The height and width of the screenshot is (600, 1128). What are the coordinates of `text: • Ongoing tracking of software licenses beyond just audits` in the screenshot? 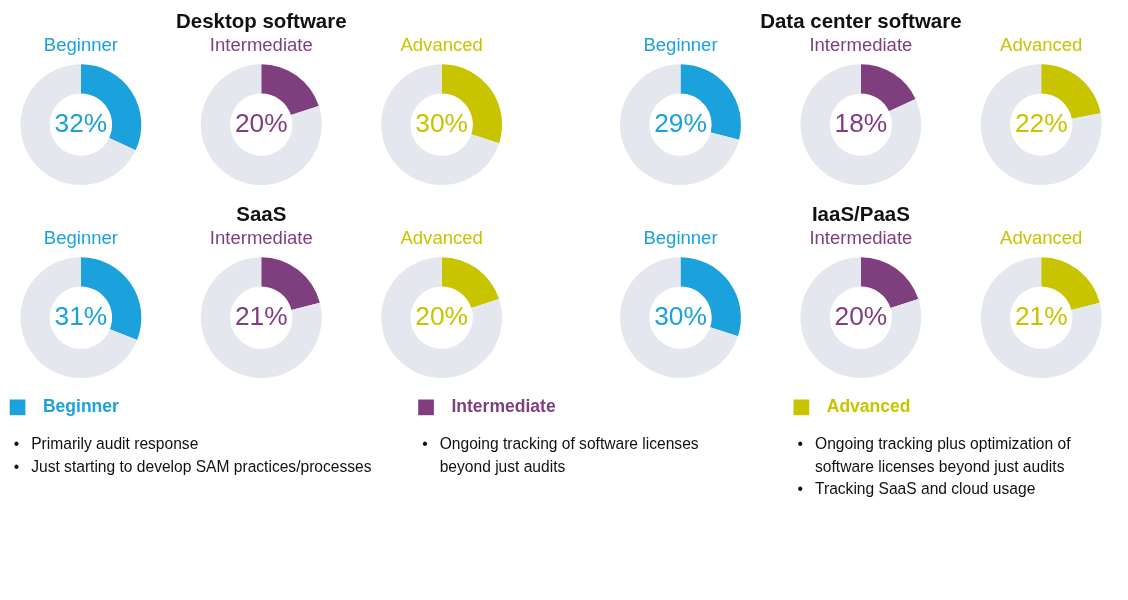 It's located at (560, 455).